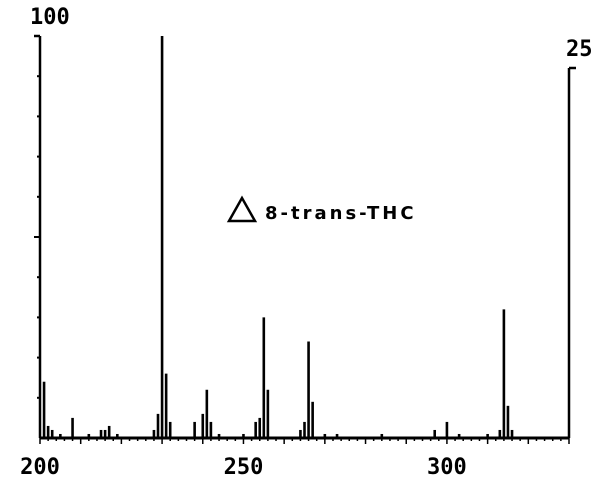 Image resolution: width=603 pixels, height=485 pixels. What do you see at coordinates (242, 209) in the screenshot?
I see `delta-triangle-icon` at bounding box center [242, 209].